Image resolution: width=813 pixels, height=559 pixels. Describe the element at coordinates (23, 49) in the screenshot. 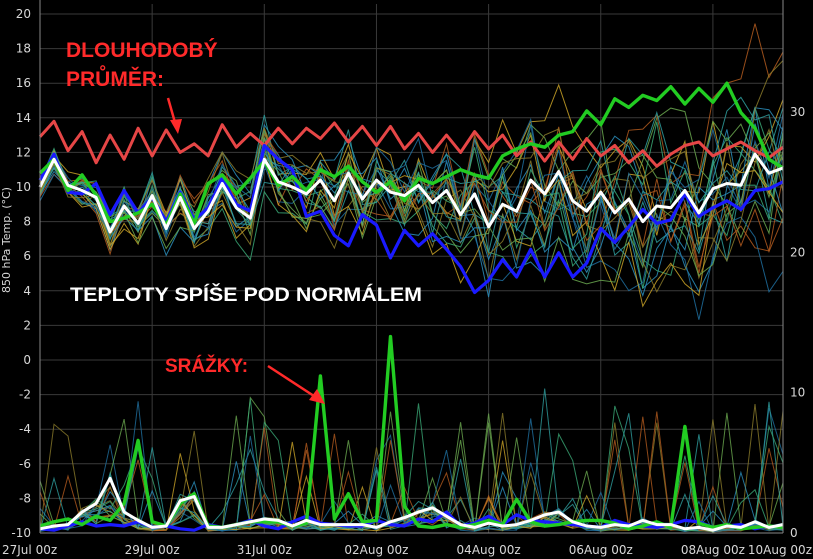

I see `y-tick-label: 18` at that location.